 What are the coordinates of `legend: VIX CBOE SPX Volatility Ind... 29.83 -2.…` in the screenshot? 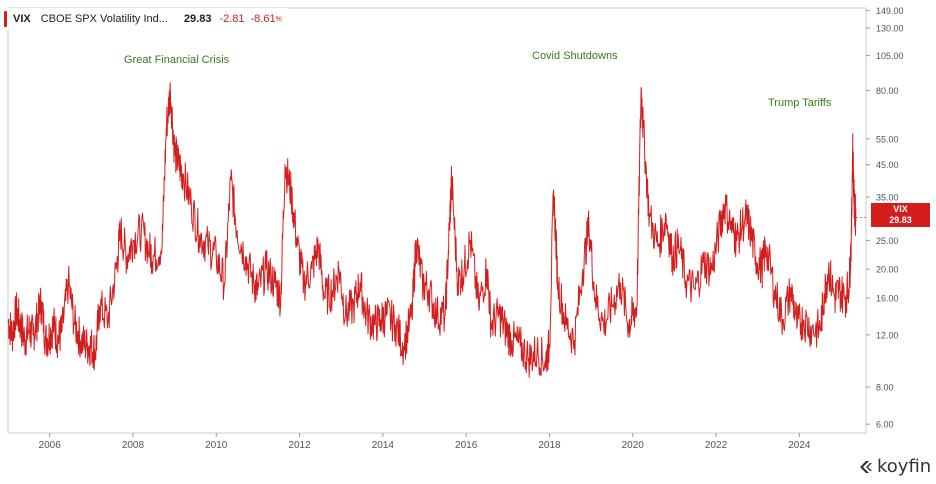 It's located at (146, 19).